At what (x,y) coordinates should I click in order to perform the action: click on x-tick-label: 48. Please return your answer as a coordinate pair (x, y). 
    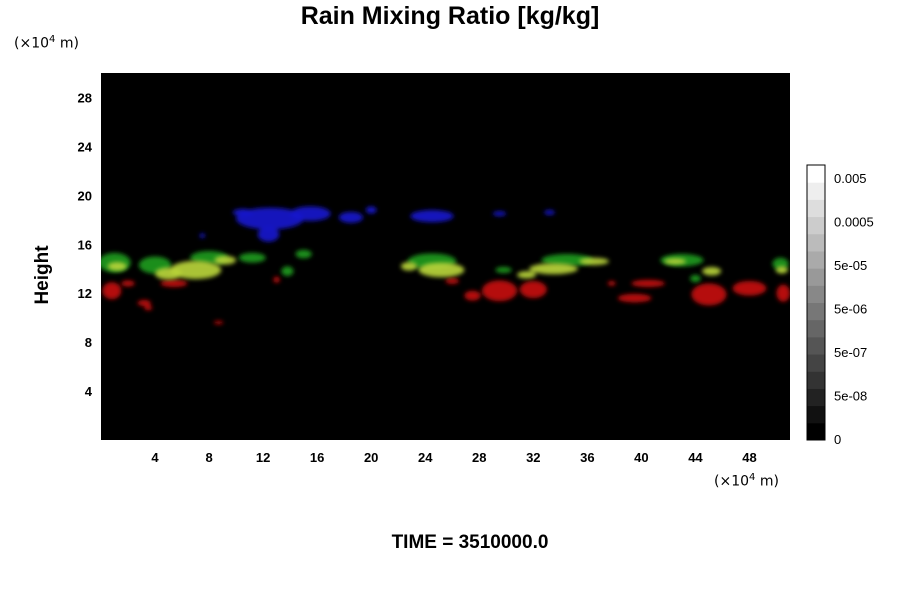
    Looking at the image, I should click on (749, 457).